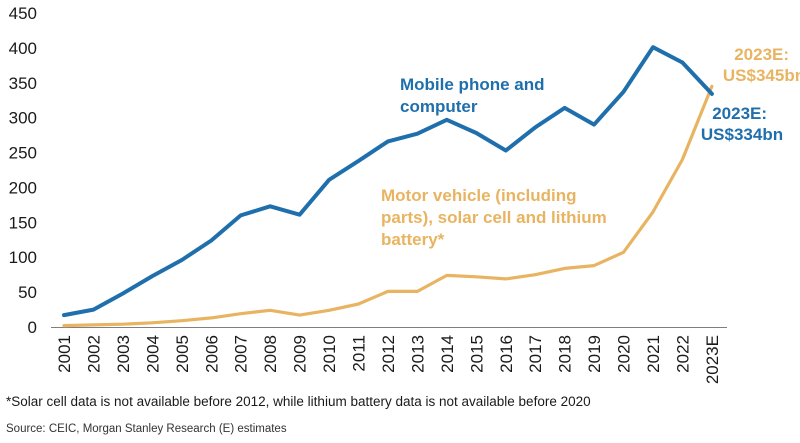 This screenshot has height=443, width=800. What do you see at coordinates (359, 353) in the screenshot?
I see `x-tick-label: 2011` at bounding box center [359, 353].